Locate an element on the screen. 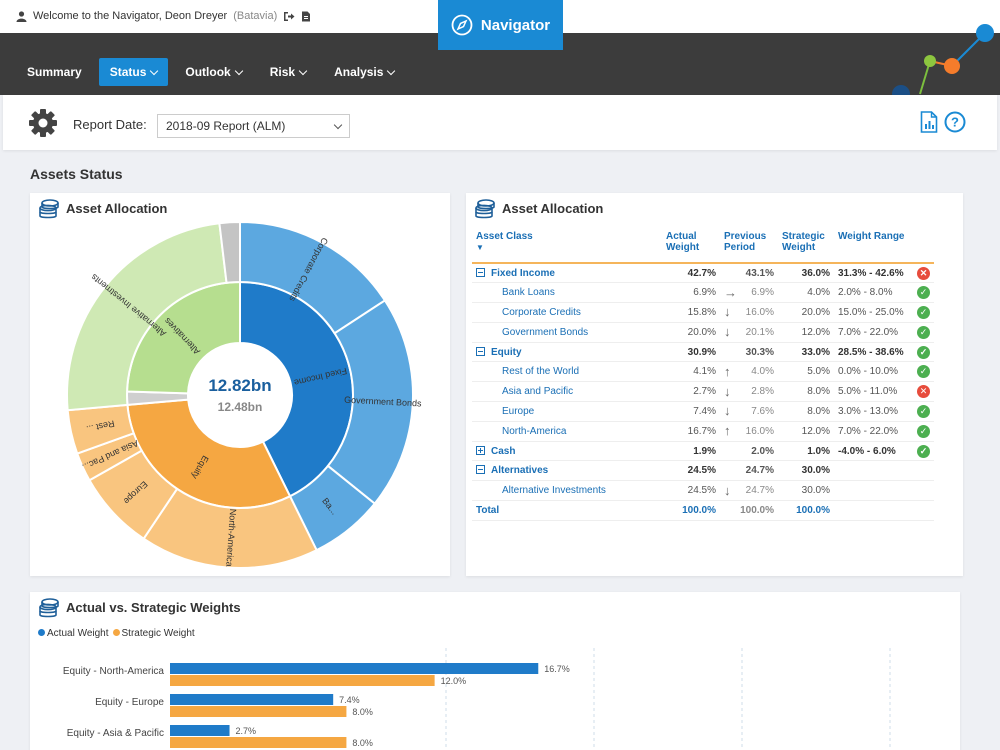 The width and height of the screenshot is (1000, 750). previous-period-value: 24.7% is located at coordinates (759, 491).